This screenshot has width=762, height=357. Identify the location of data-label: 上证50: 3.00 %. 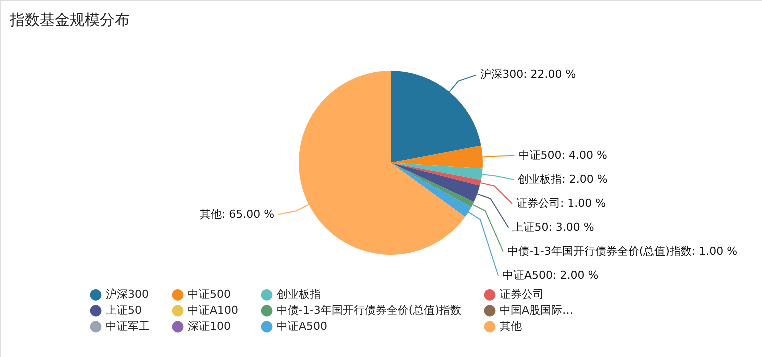
(553, 227).